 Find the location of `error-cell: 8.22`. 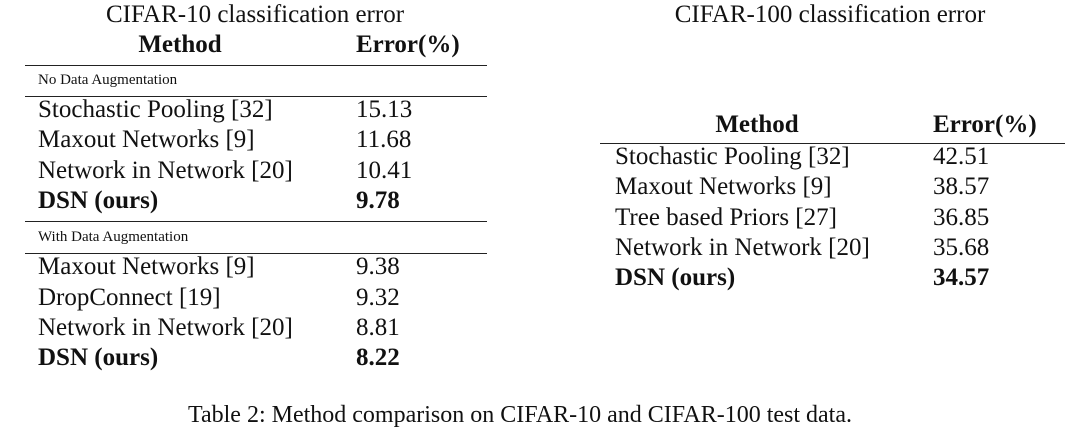

error-cell: 8.22 is located at coordinates (378, 358).